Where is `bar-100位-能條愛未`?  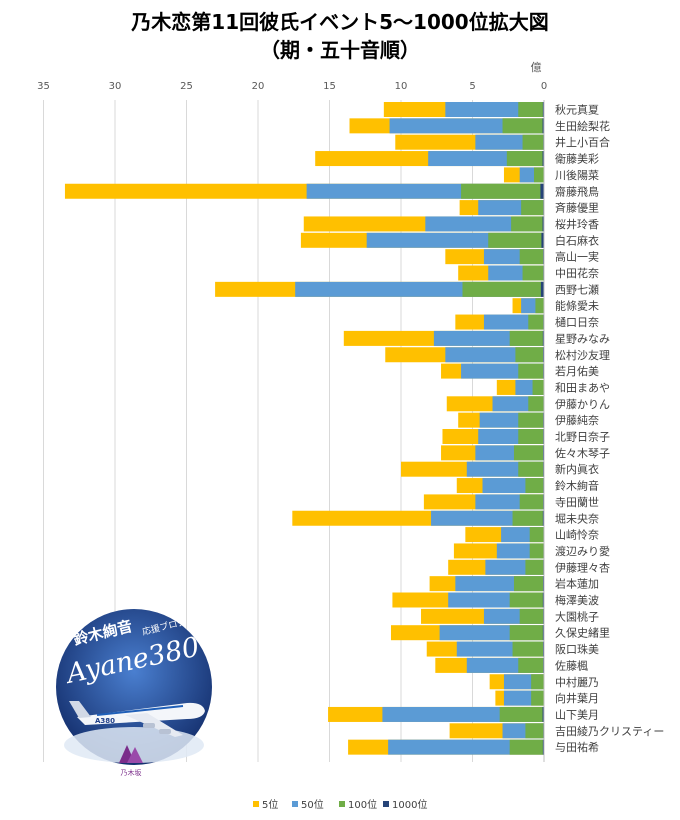 bar-100位-能條愛未 is located at coordinates (539, 306).